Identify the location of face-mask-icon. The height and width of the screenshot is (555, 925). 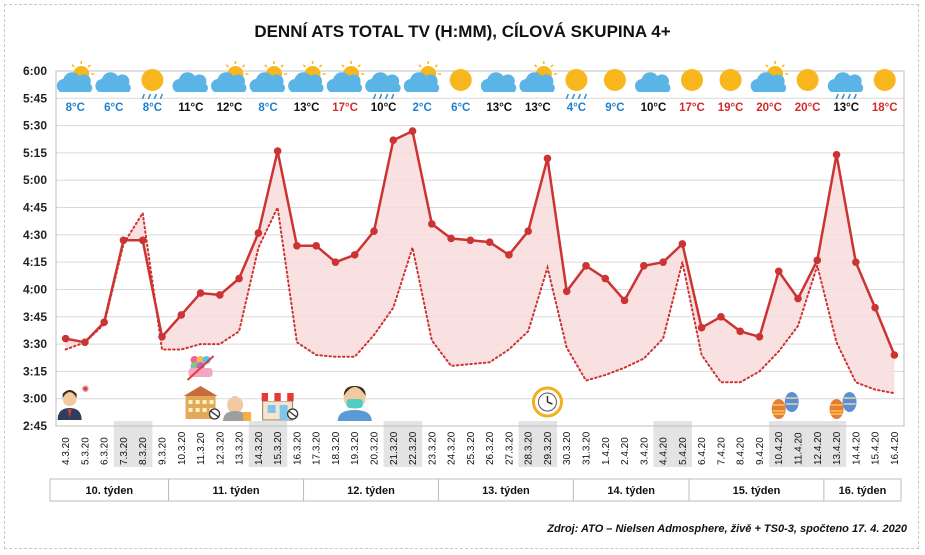
(354, 403).